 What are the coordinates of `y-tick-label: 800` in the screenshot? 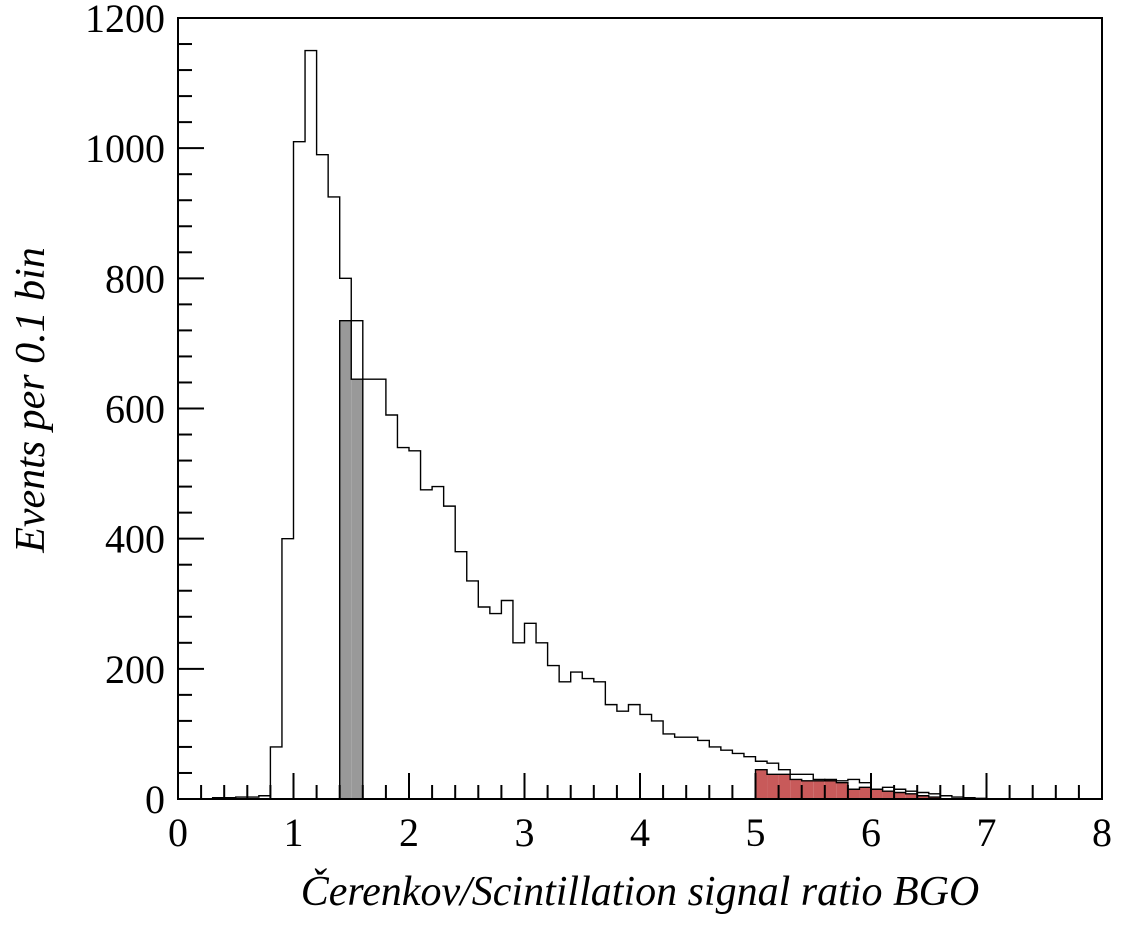 It's located at (135, 278).